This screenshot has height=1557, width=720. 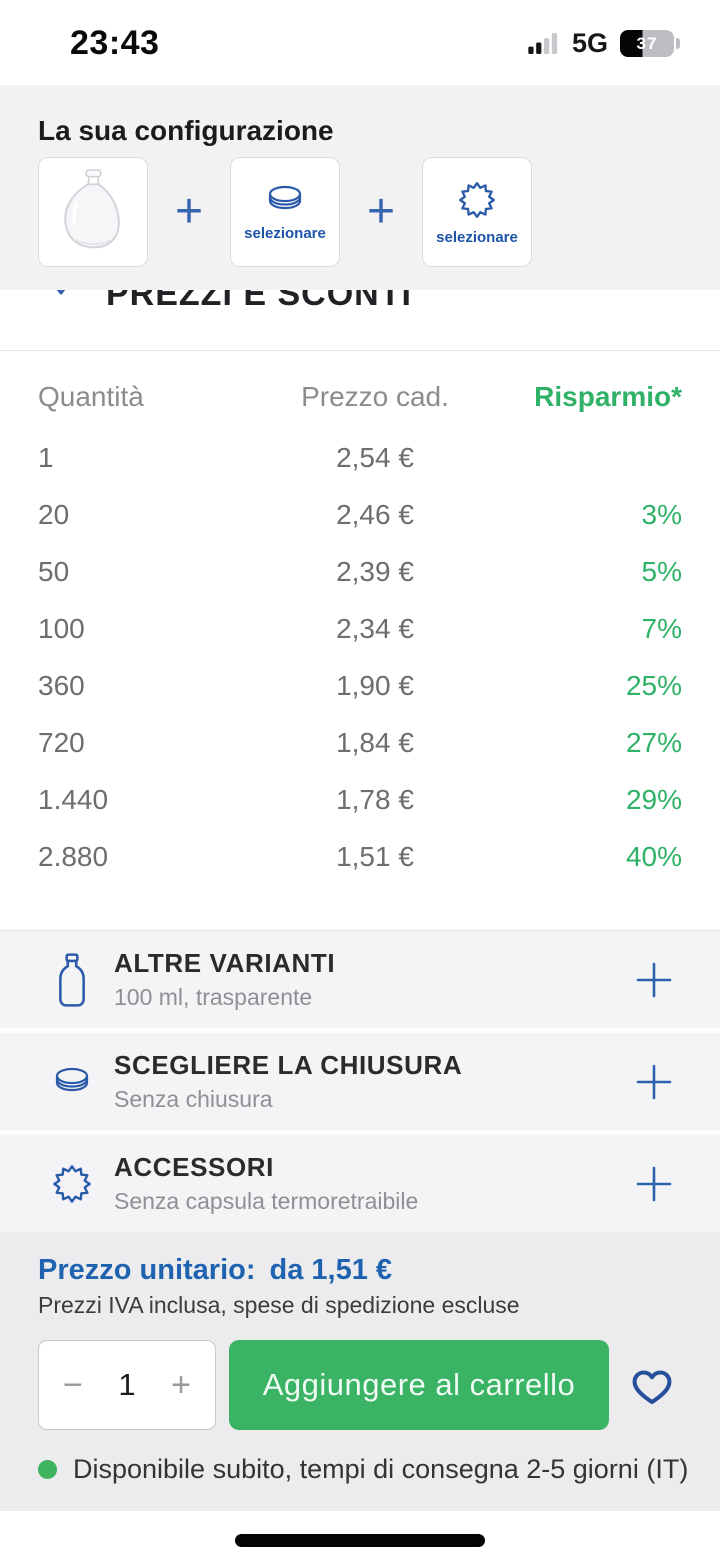 I want to click on signal-strength-icon, so click(x=543, y=43).